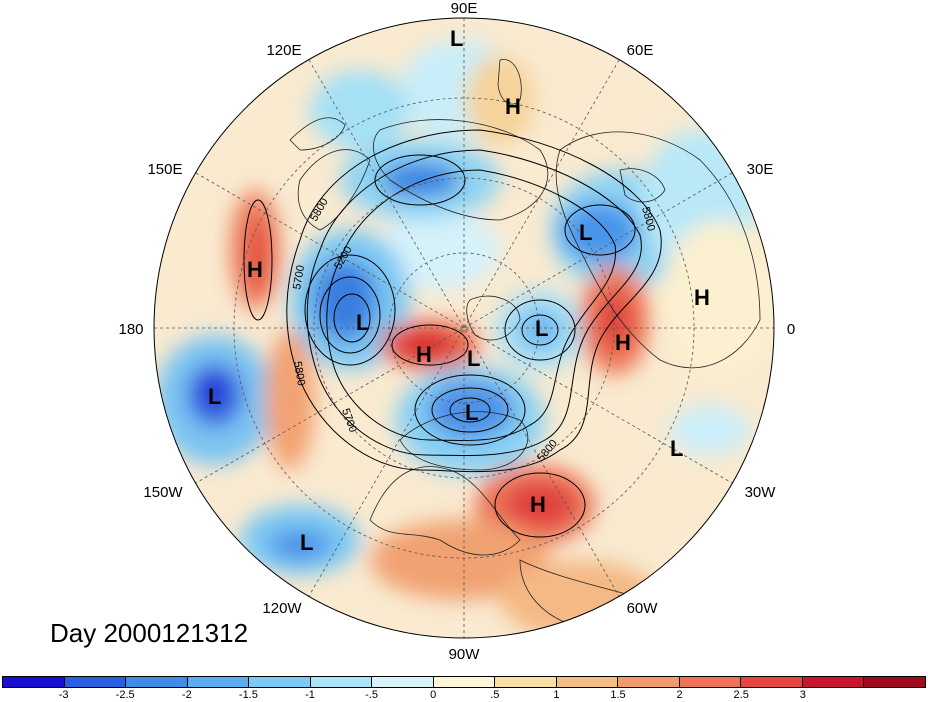 The width and height of the screenshot is (928, 702). What do you see at coordinates (802, 695) in the screenshot?
I see `colorbar-tick-label: 3` at bounding box center [802, 695].